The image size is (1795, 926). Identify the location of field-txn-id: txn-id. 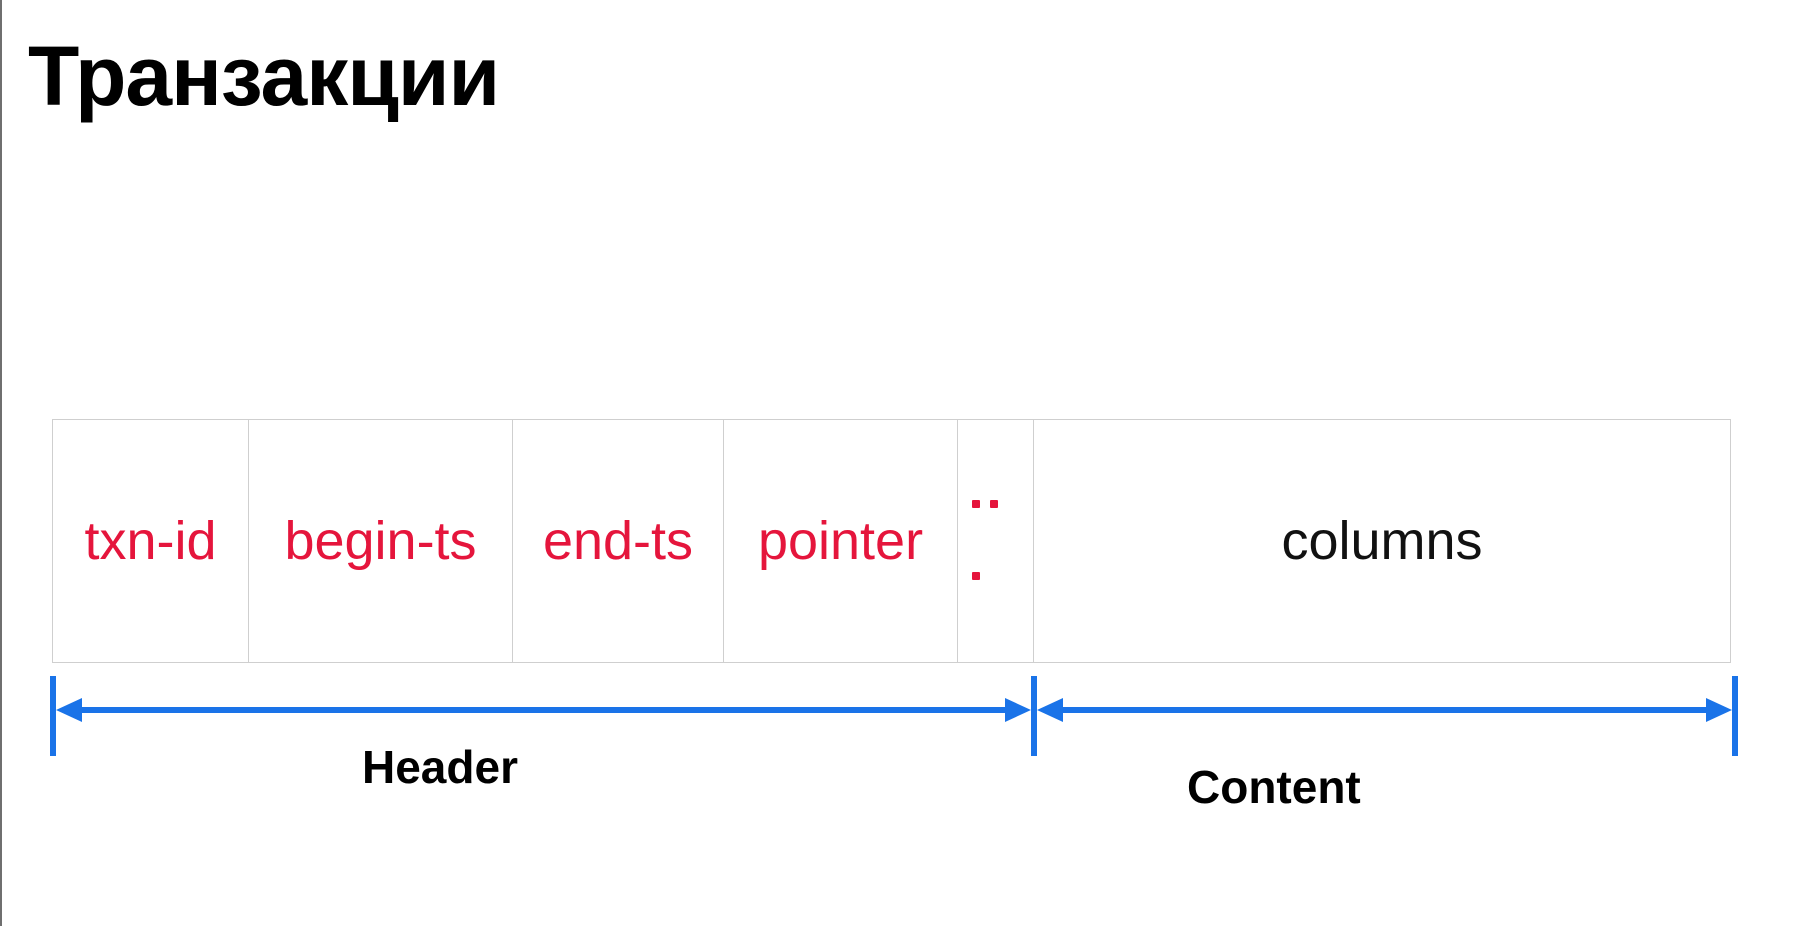
(151, 541).